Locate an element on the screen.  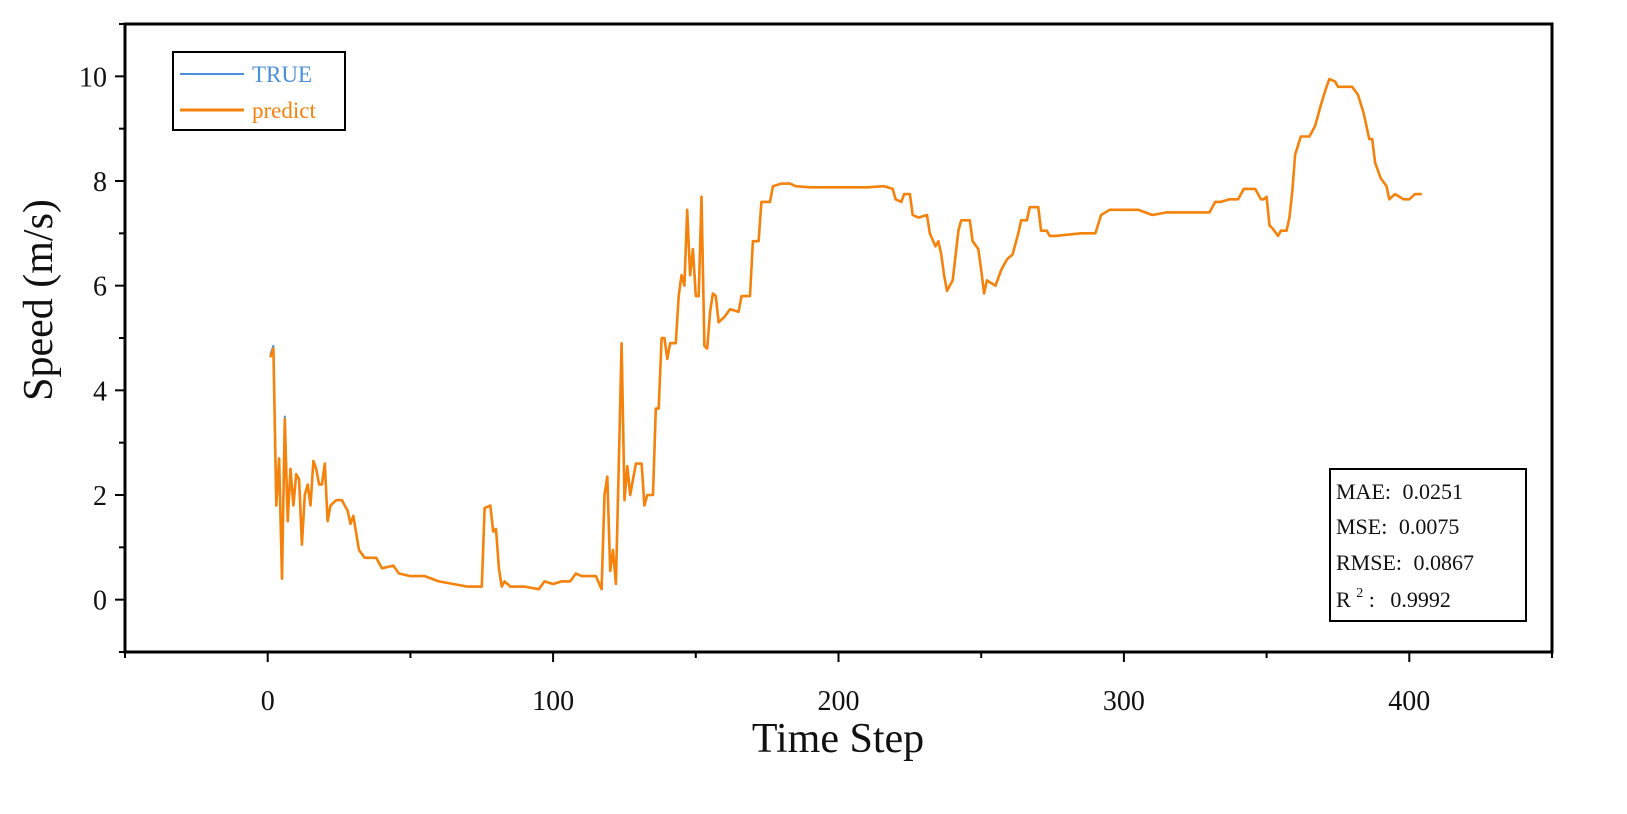
y-tick-label: 2 is located at coordinates (100, 496).